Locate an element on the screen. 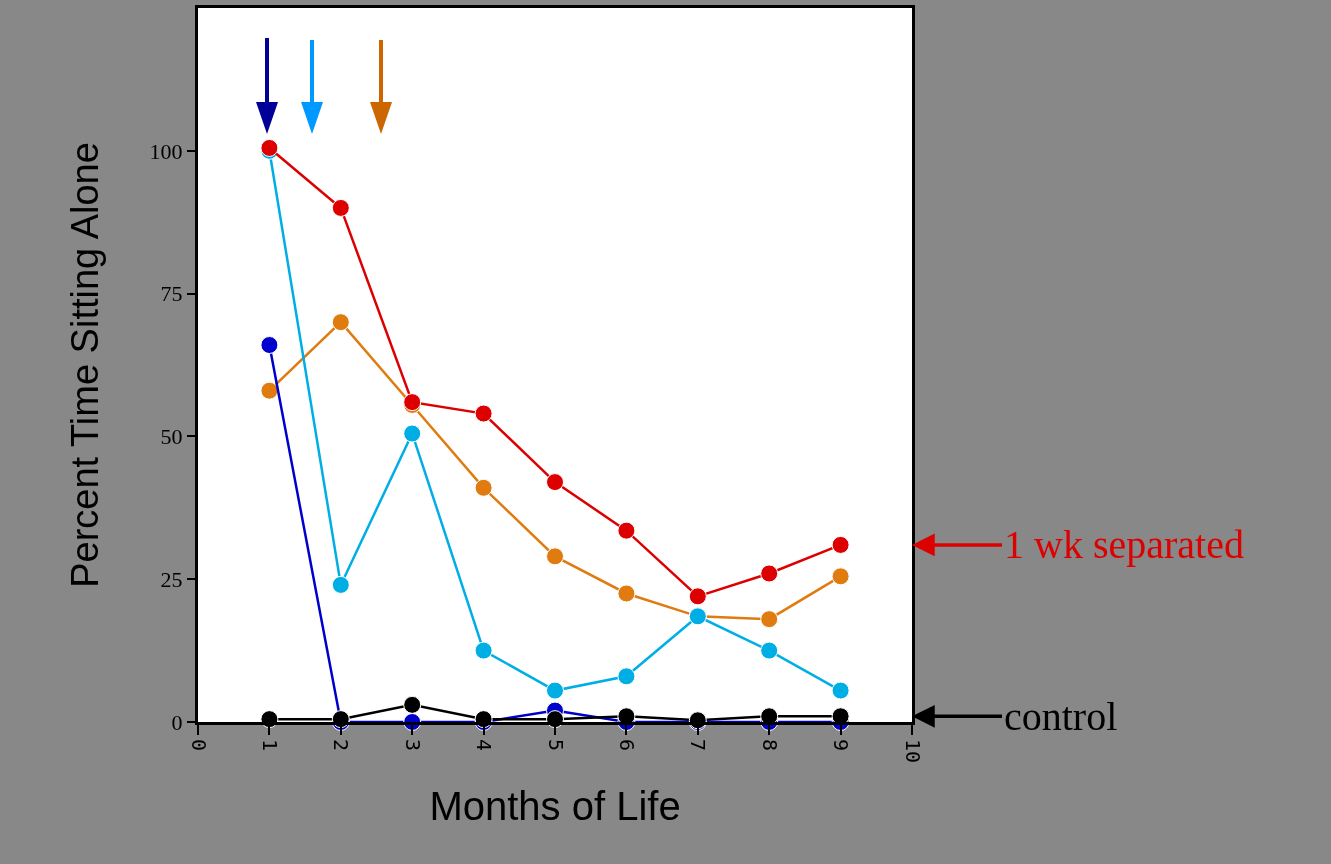 This screenshot has width=1331, height=864. y-tick-label: 25 is located at coordinates (171, 579).